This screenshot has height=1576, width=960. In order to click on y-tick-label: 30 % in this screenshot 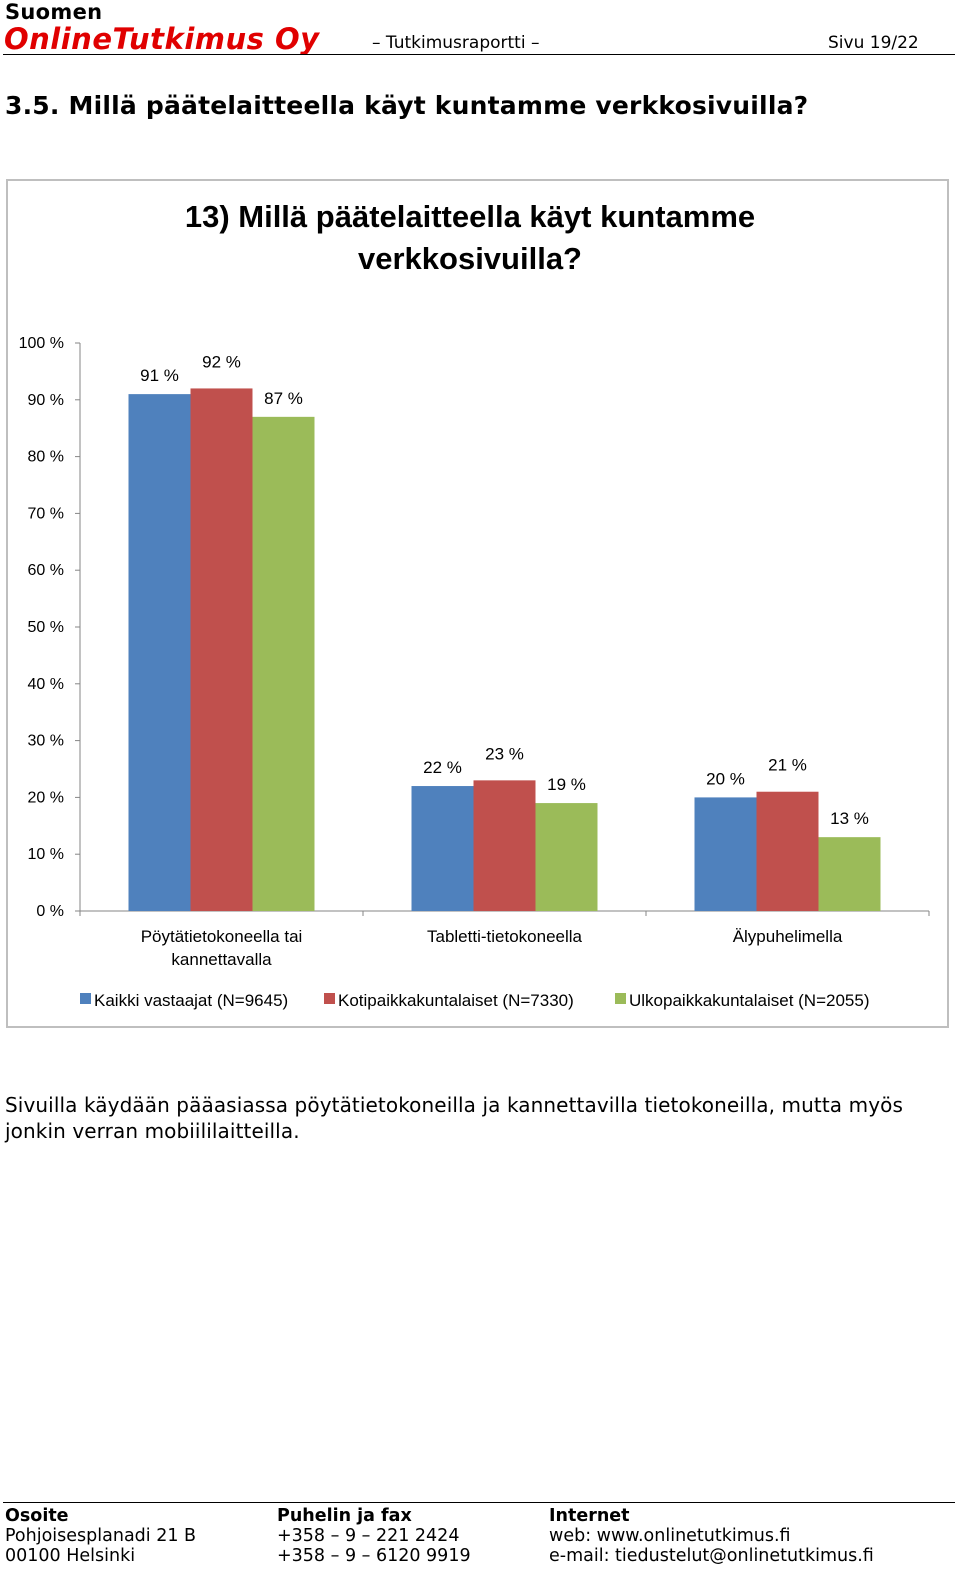, I will do `click(46, 741)`.